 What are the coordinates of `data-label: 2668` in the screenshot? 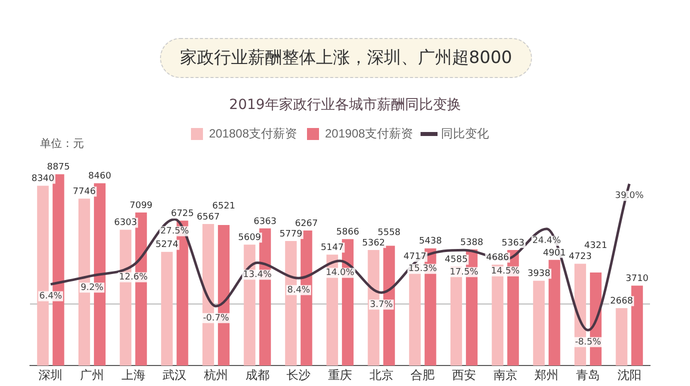 It's located at (622, 301).